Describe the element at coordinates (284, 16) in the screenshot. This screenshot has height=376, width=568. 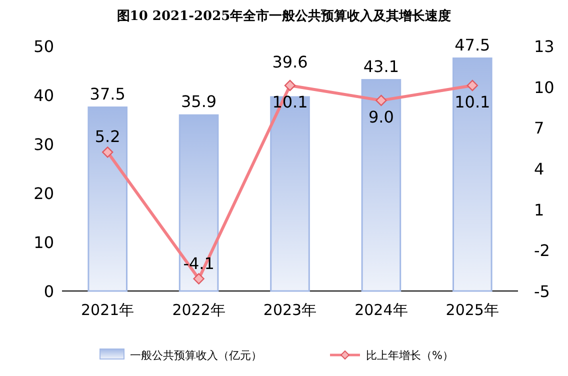
I see `chart-title: 图10 2021-2025年全市一般公共预算收入及其增长速度` at that location.